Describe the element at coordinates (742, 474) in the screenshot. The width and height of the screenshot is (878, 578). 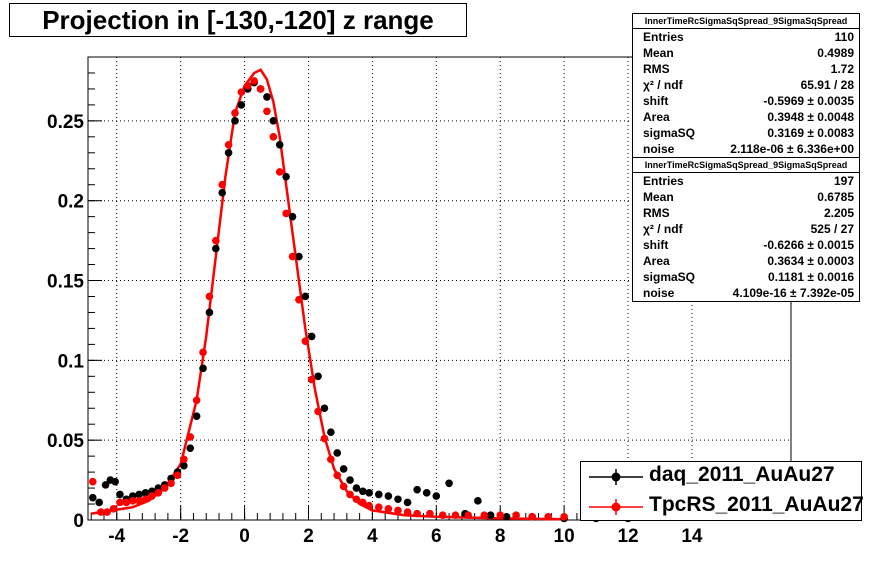
I see `legend-label-daq: daq_2011_AuAu27` at that location.